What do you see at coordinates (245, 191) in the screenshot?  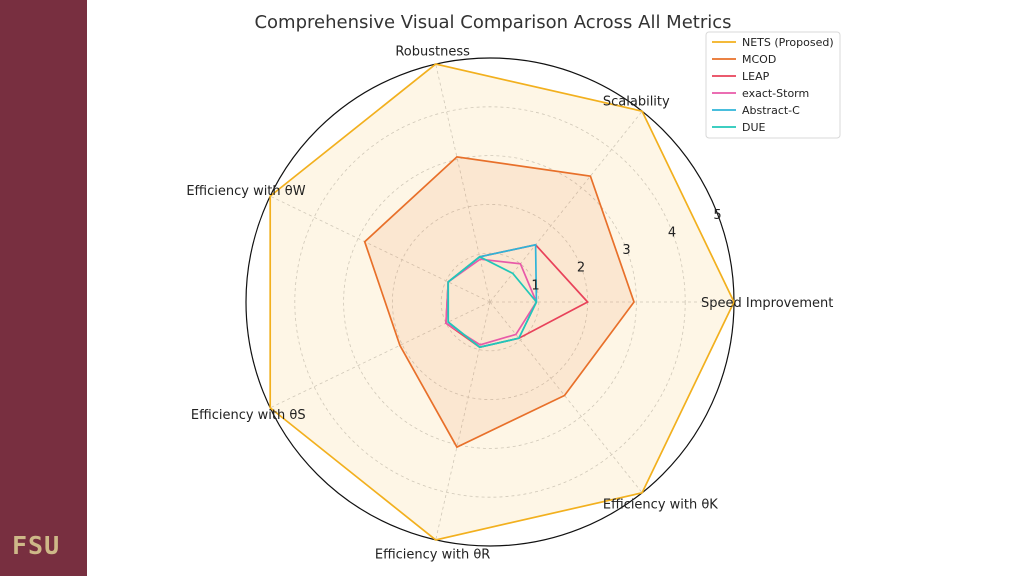 I see `axis-label: Efficiency with θW` at bounding box center [245, 191].